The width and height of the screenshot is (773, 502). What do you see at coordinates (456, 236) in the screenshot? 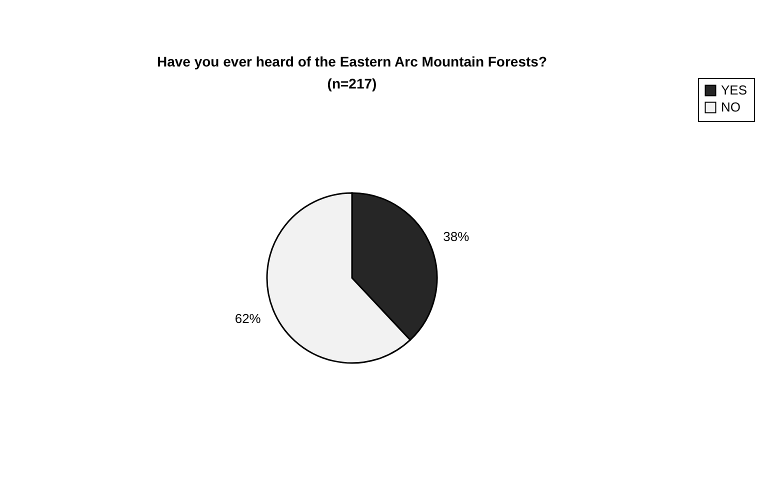
I see `data-label: 38%` at bounding box center [456, 236].